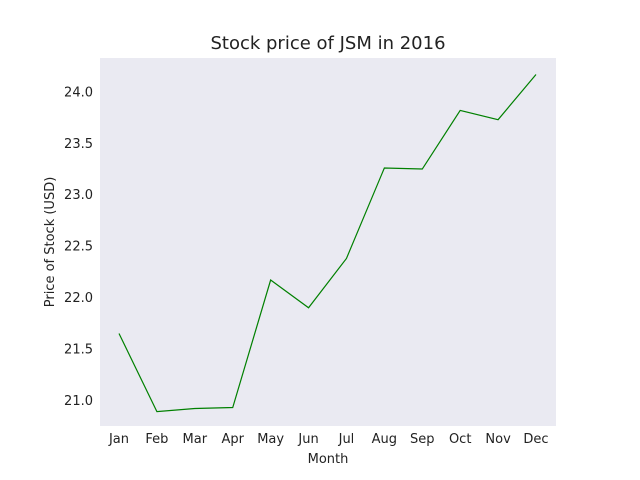 The height and width of the screenshot is (480, 640). I want to click on x-tick-label: Dec, so click(535, 439).